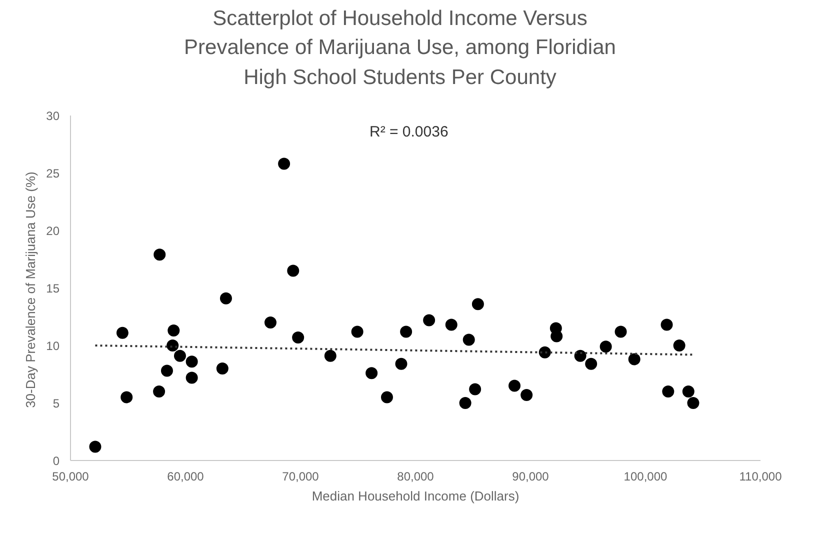 This screenshot has width=817, height=533. What do you see at coordinates (56, 403) in the screenshot?
I see `y-tick-label: 5` at bounding box center [56, 403].